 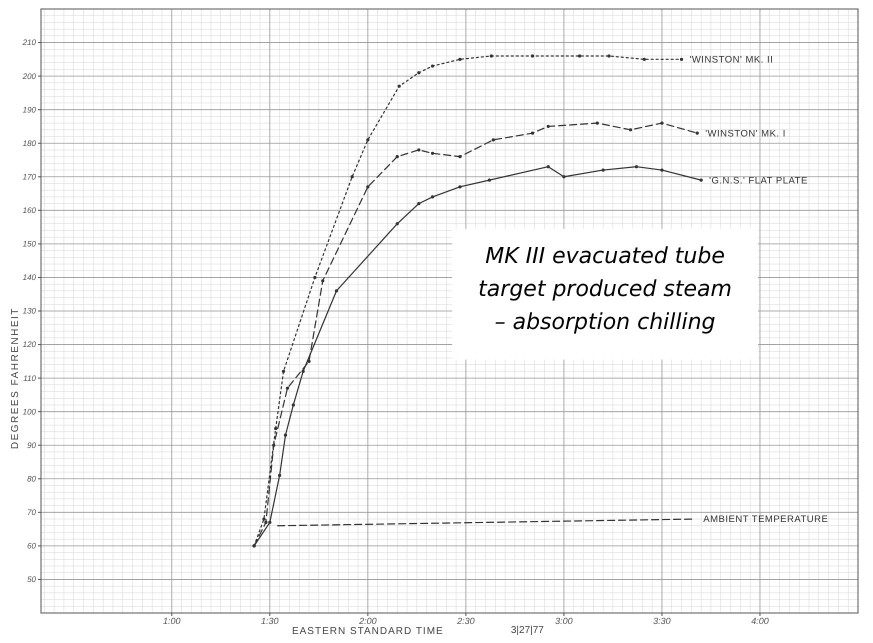 I want to click on y-tick-label: 190, so click(x=29, y=109).